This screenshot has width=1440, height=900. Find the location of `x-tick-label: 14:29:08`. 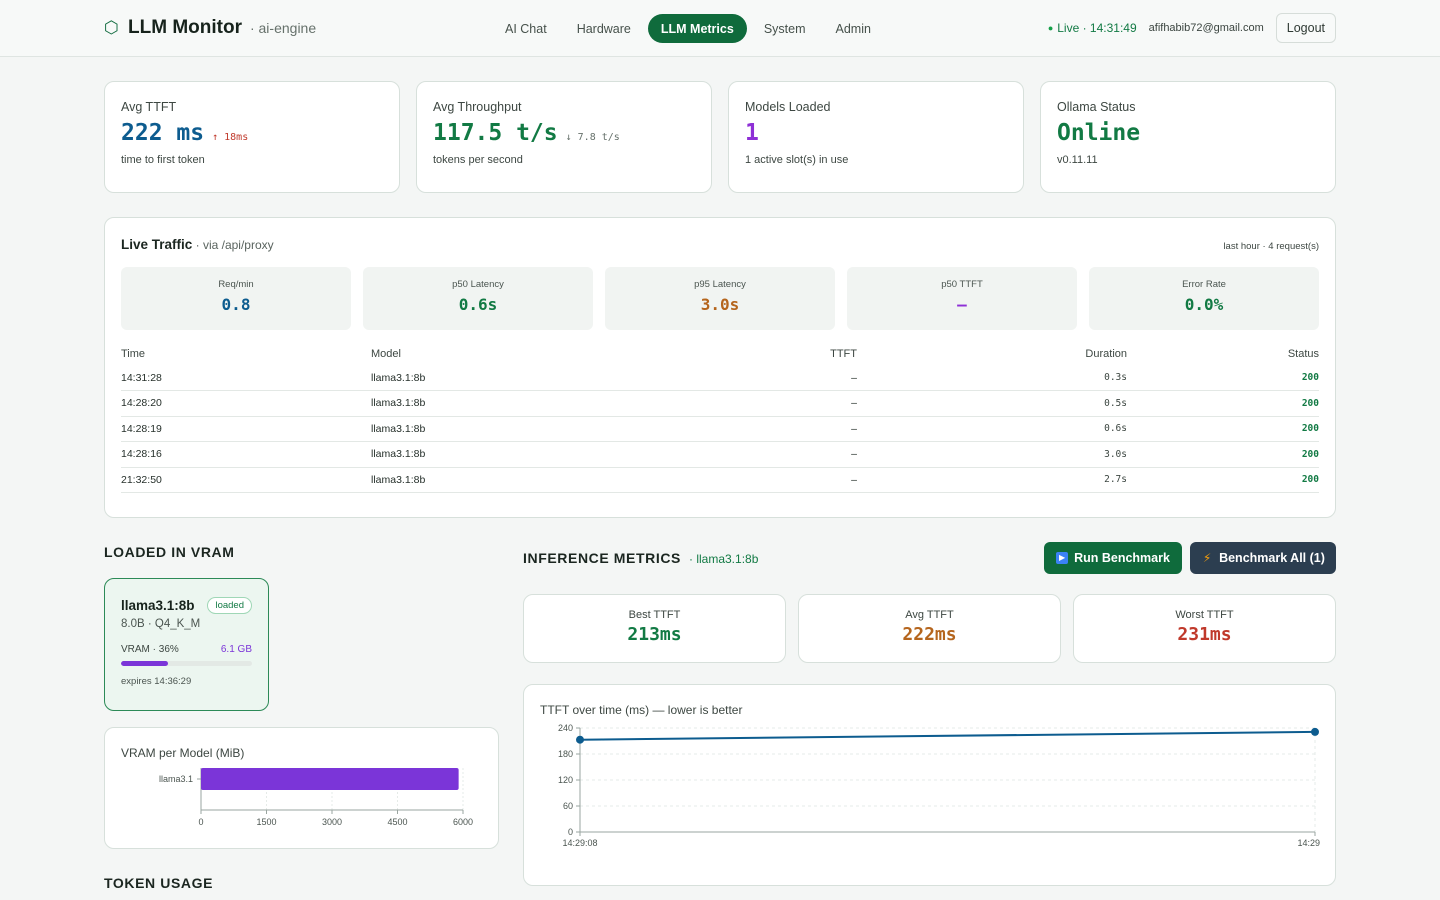

x-tick-label: 14:29:08 is located at coordinates (579, 843).